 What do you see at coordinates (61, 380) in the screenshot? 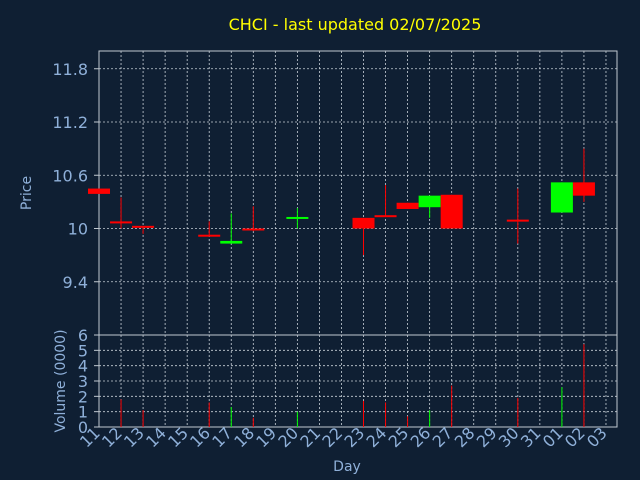
I see `volume-axis-label: Volume (0000)` at bounding box center [61, 380].